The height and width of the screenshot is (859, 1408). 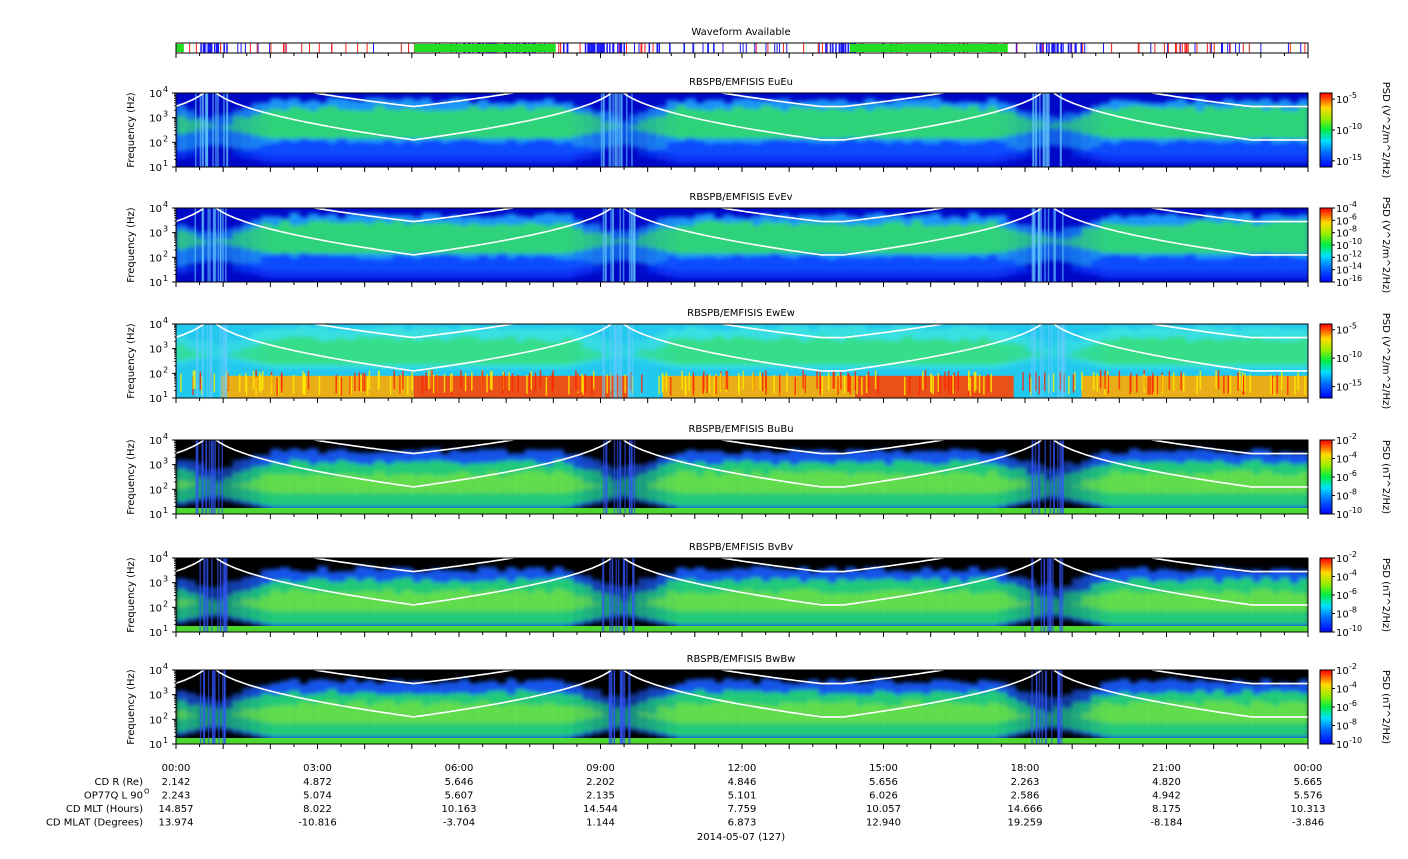 I want to click on waveform-title: Waveform Available, so click(x=740, y=32).